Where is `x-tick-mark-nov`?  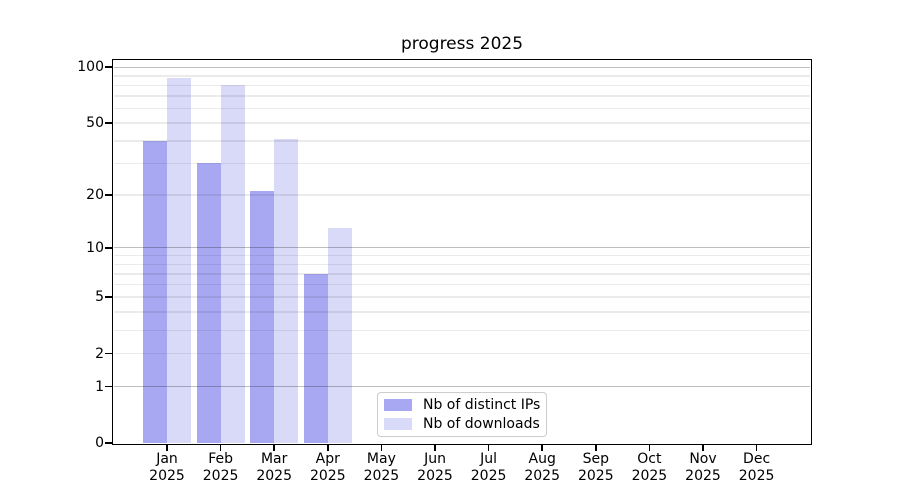
x-tick-mark-nov is located at coordinates (703, 448).